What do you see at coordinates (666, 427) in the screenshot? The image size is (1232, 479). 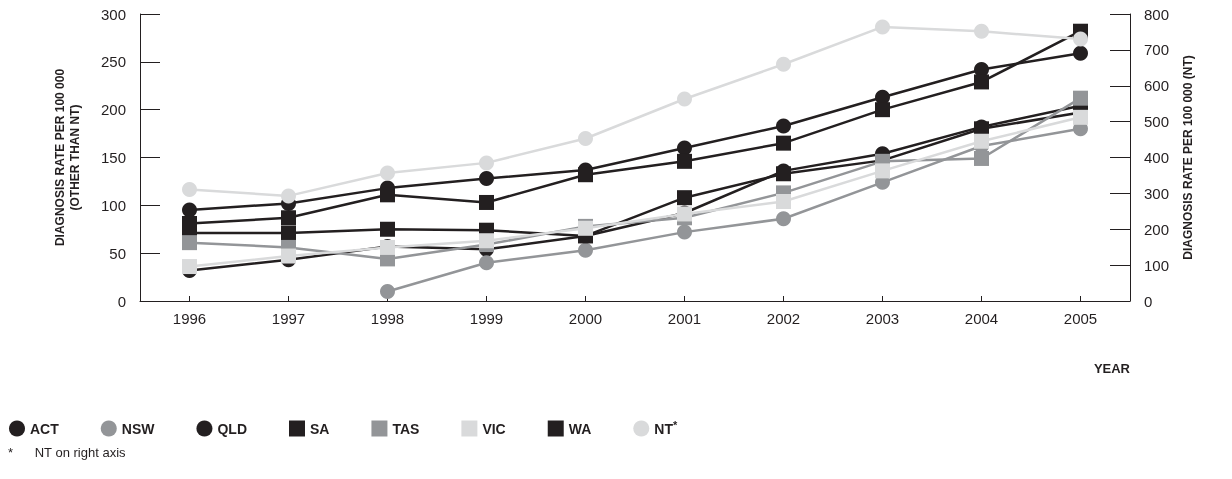 I see `legend-label: NT*` at bounding box center [666, 427].